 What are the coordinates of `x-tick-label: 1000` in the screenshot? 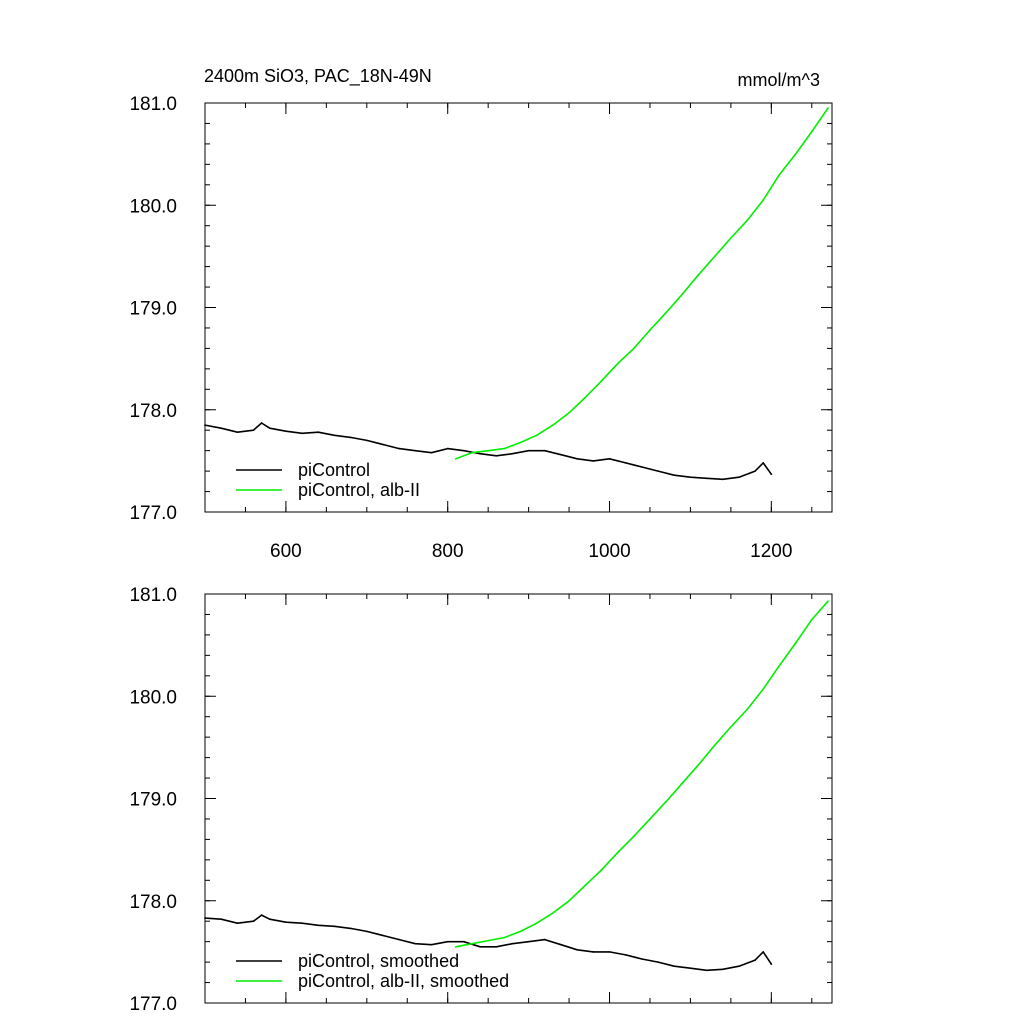 It's located at (609, 551).